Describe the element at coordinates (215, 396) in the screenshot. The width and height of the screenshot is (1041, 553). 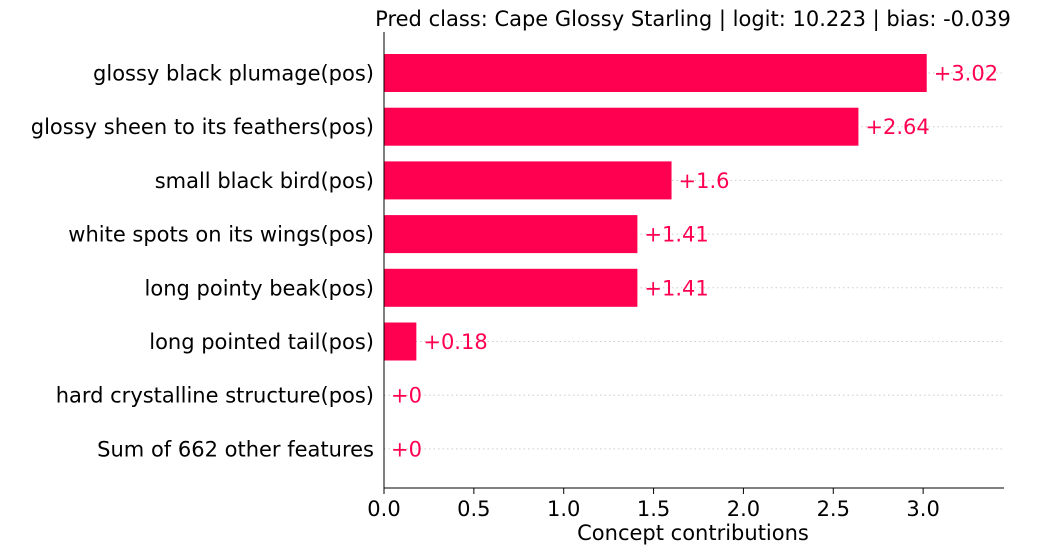
I see `category-label: hard crystalline structure(pos)` at that location.